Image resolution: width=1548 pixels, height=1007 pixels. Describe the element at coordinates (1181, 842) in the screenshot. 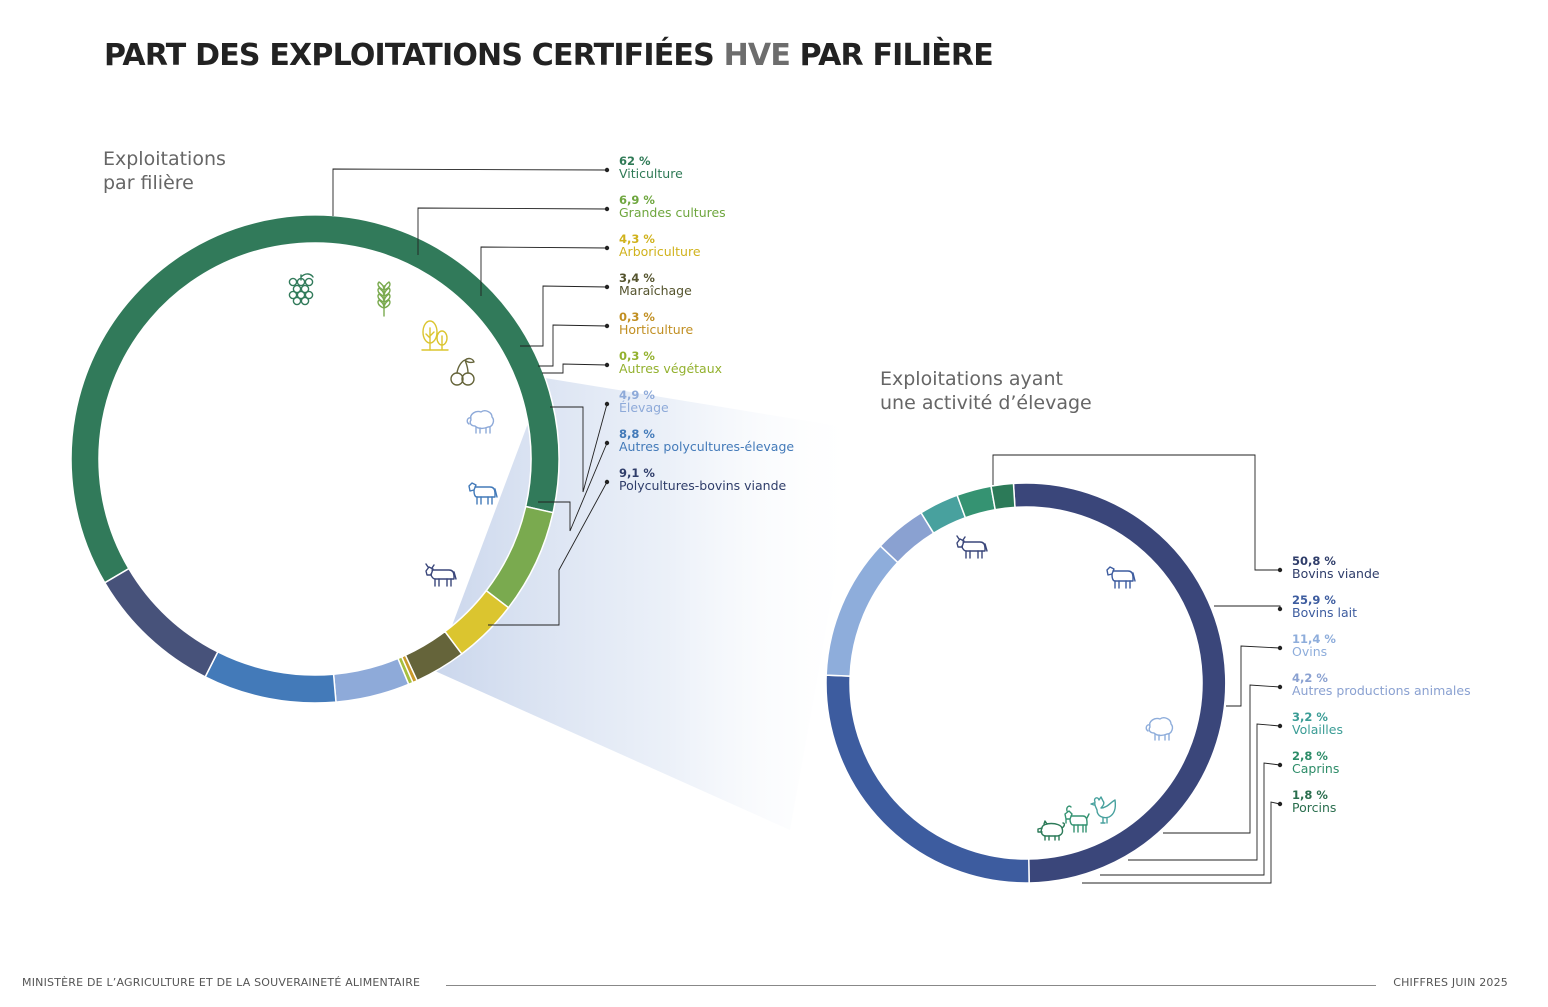

I see `chart-2-leader-porcins` at that location.